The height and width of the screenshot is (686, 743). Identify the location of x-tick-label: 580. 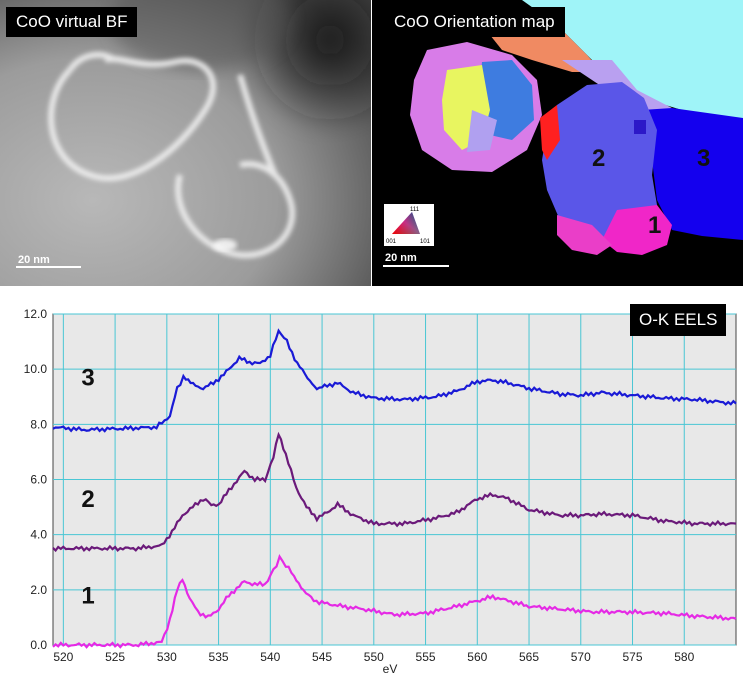
(684, 657).